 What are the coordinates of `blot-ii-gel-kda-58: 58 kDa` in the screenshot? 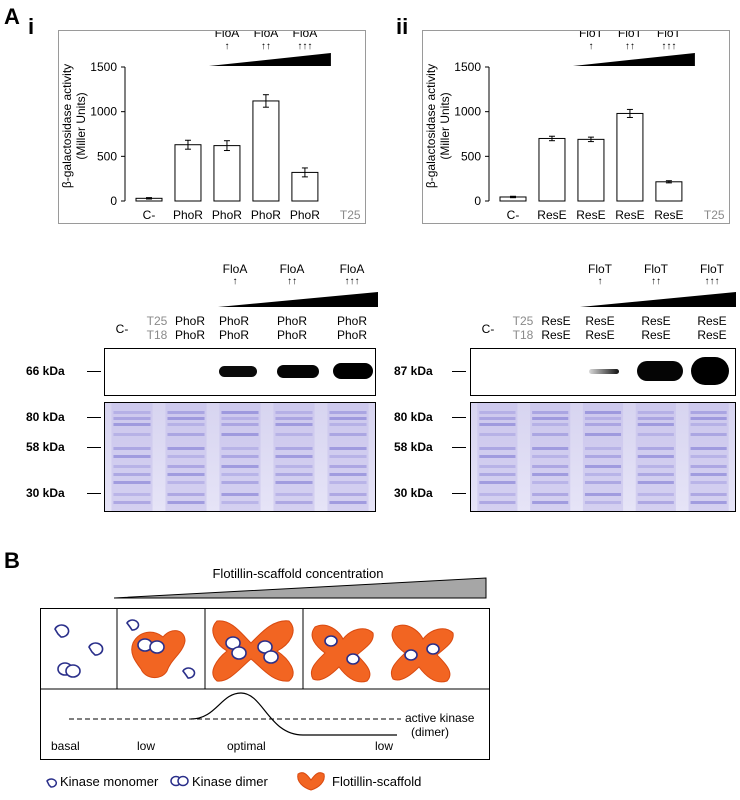 It's located at (413, 447).